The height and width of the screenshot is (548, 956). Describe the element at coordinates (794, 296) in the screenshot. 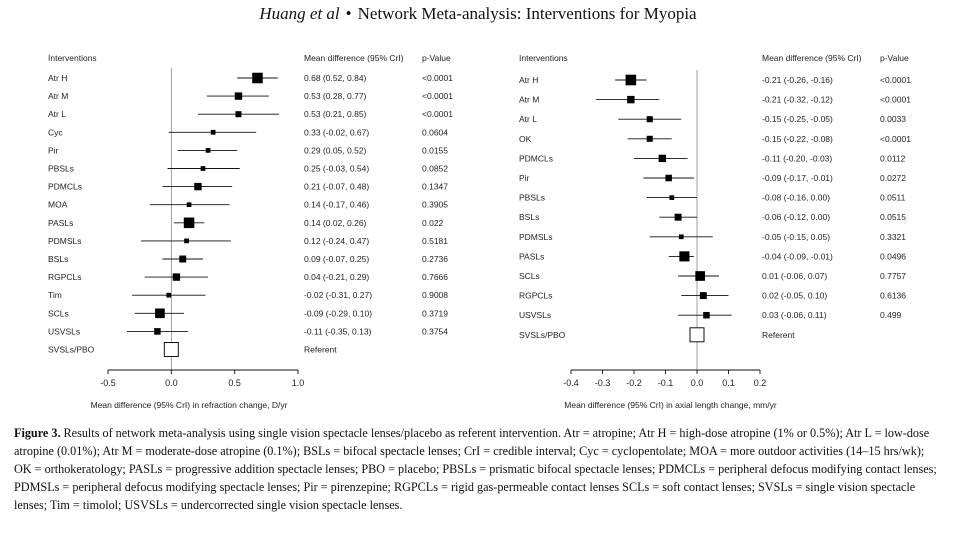

I see `row-mean-difference: 0.02 (-0.05, 0.10)` at that location.